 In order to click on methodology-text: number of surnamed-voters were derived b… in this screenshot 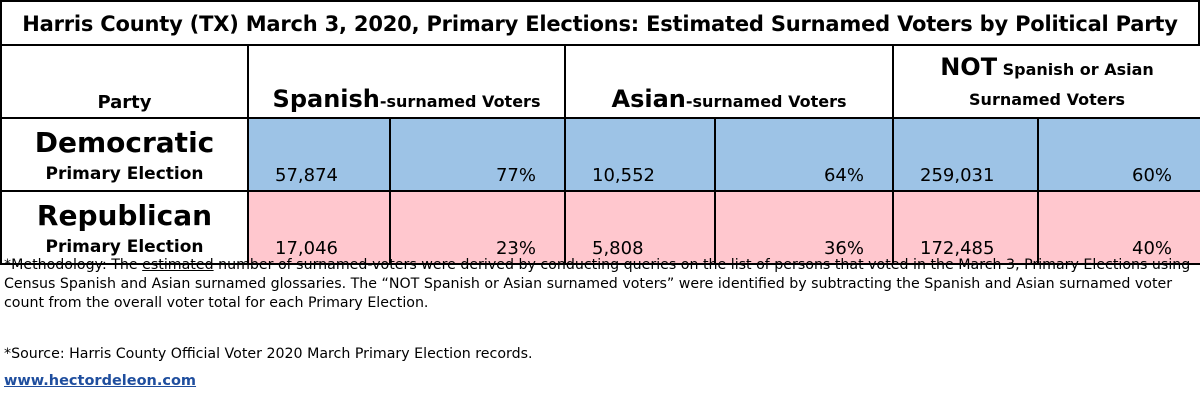, I will do `click(597, 284)`.